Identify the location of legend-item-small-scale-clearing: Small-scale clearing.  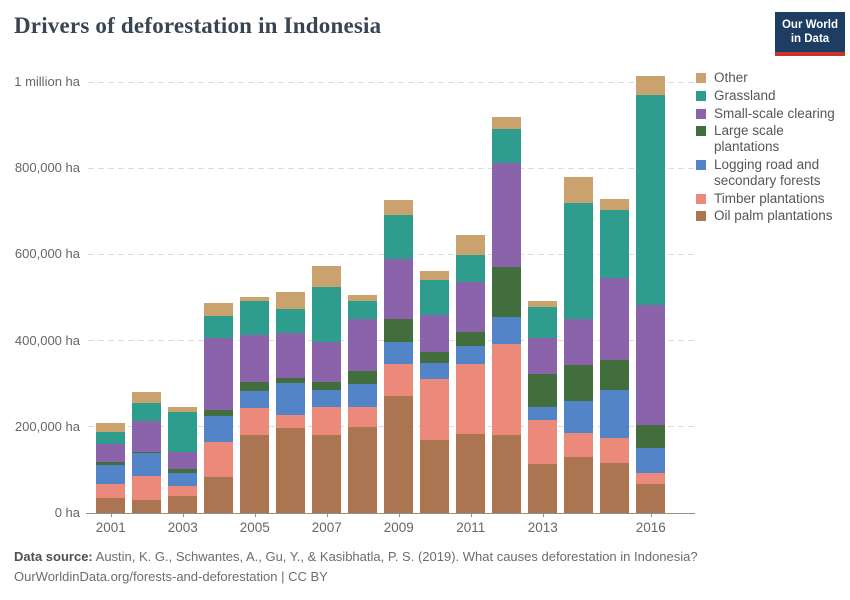
(772, 114).